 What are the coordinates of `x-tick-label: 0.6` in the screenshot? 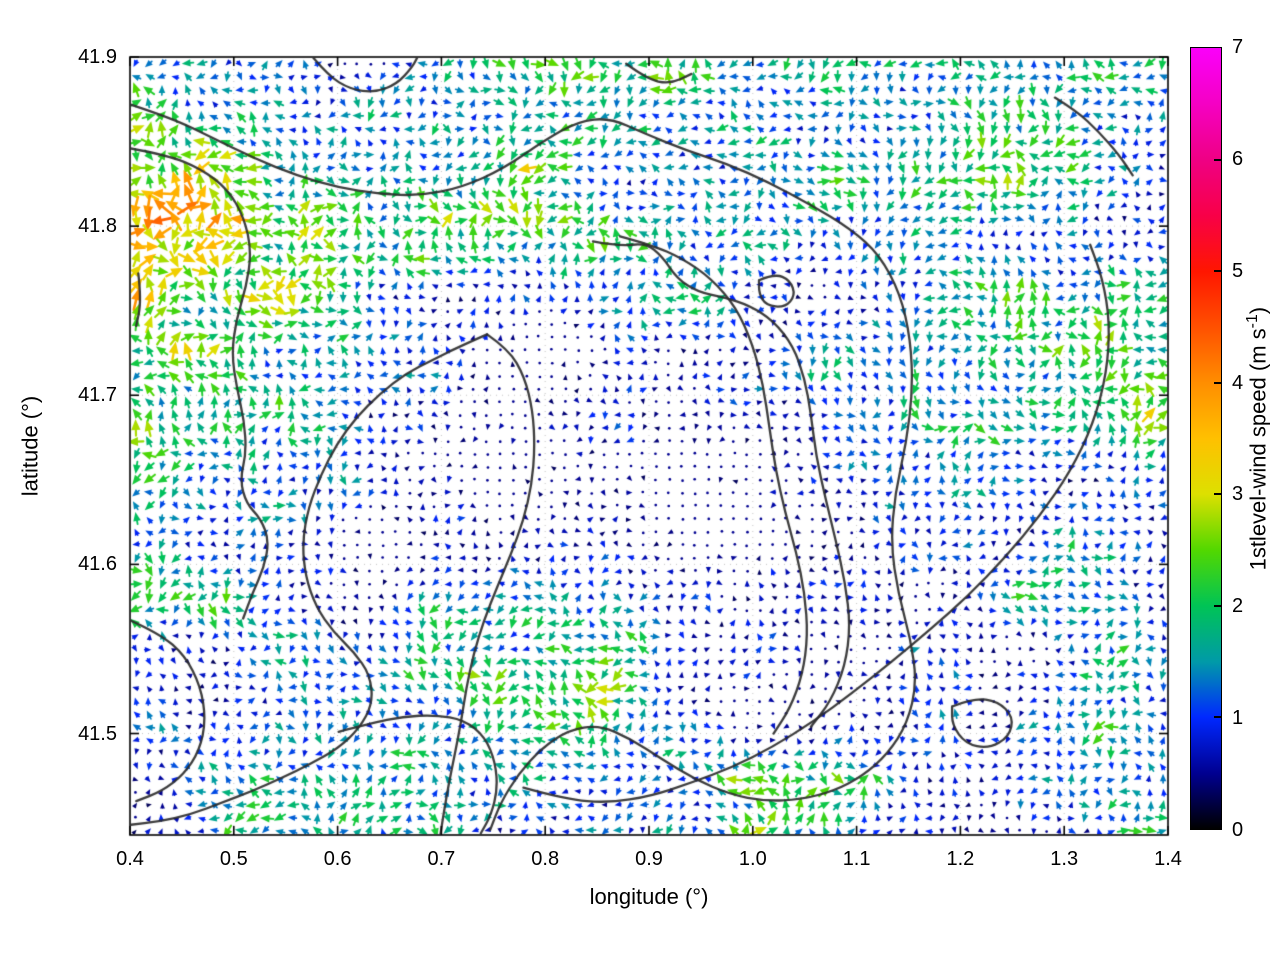 It's located at (337, 859).